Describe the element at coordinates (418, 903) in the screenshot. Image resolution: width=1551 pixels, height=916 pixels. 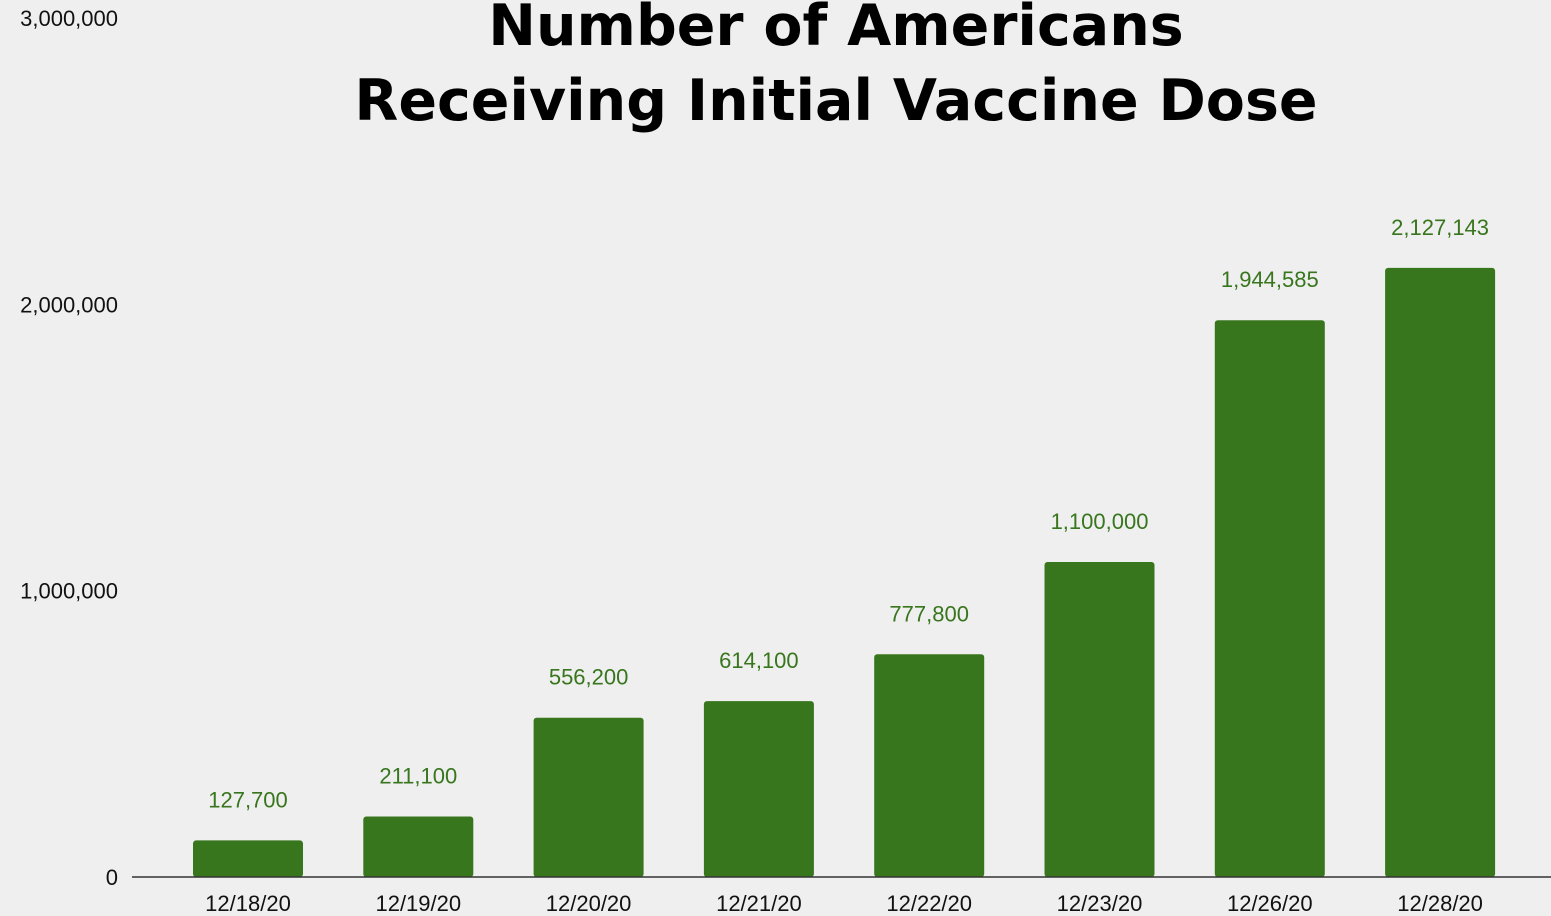
I see `x-tick-label: 12/19/20` at that location.